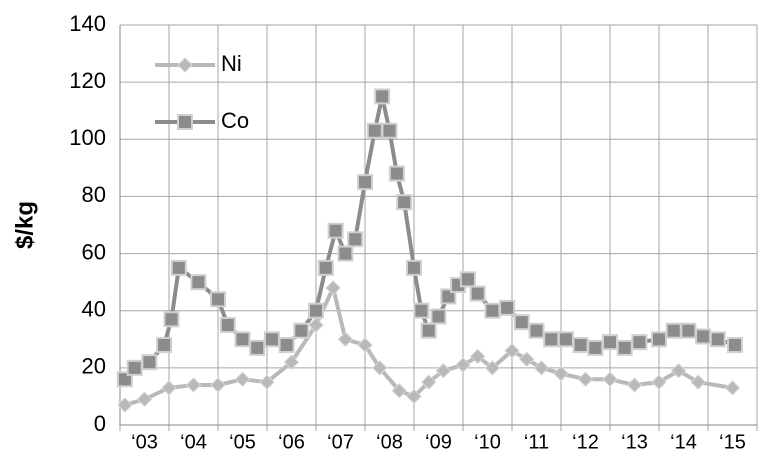 This screenshot has width=781, height=470. What do you see at coordinates (536, 442) in the screenshot?
I see `x-tick-label: ‘11` at bounding box center [536, 442].